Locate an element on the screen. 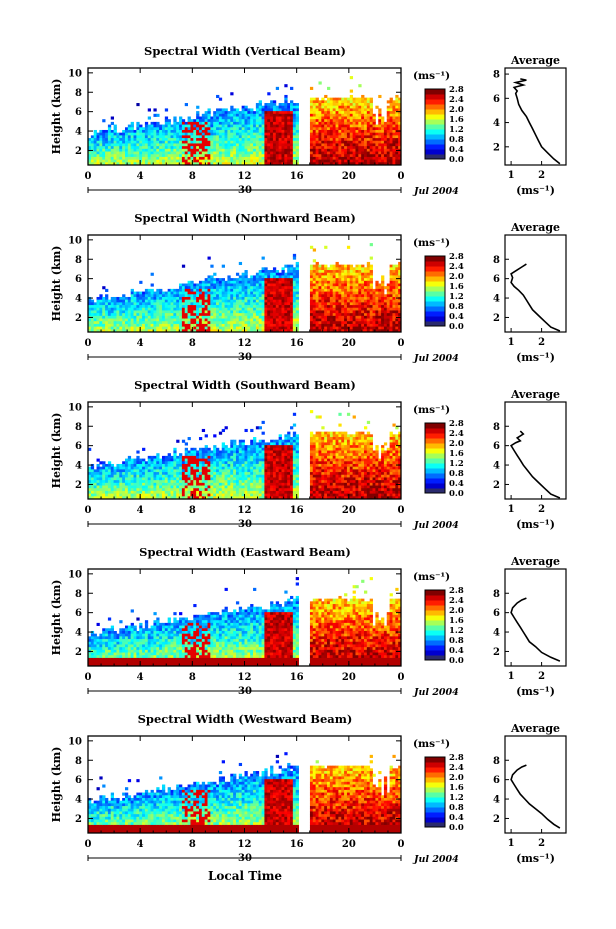 The image size is (616, 929). y-tick-label: 4 is located at coordinates (78, 132).